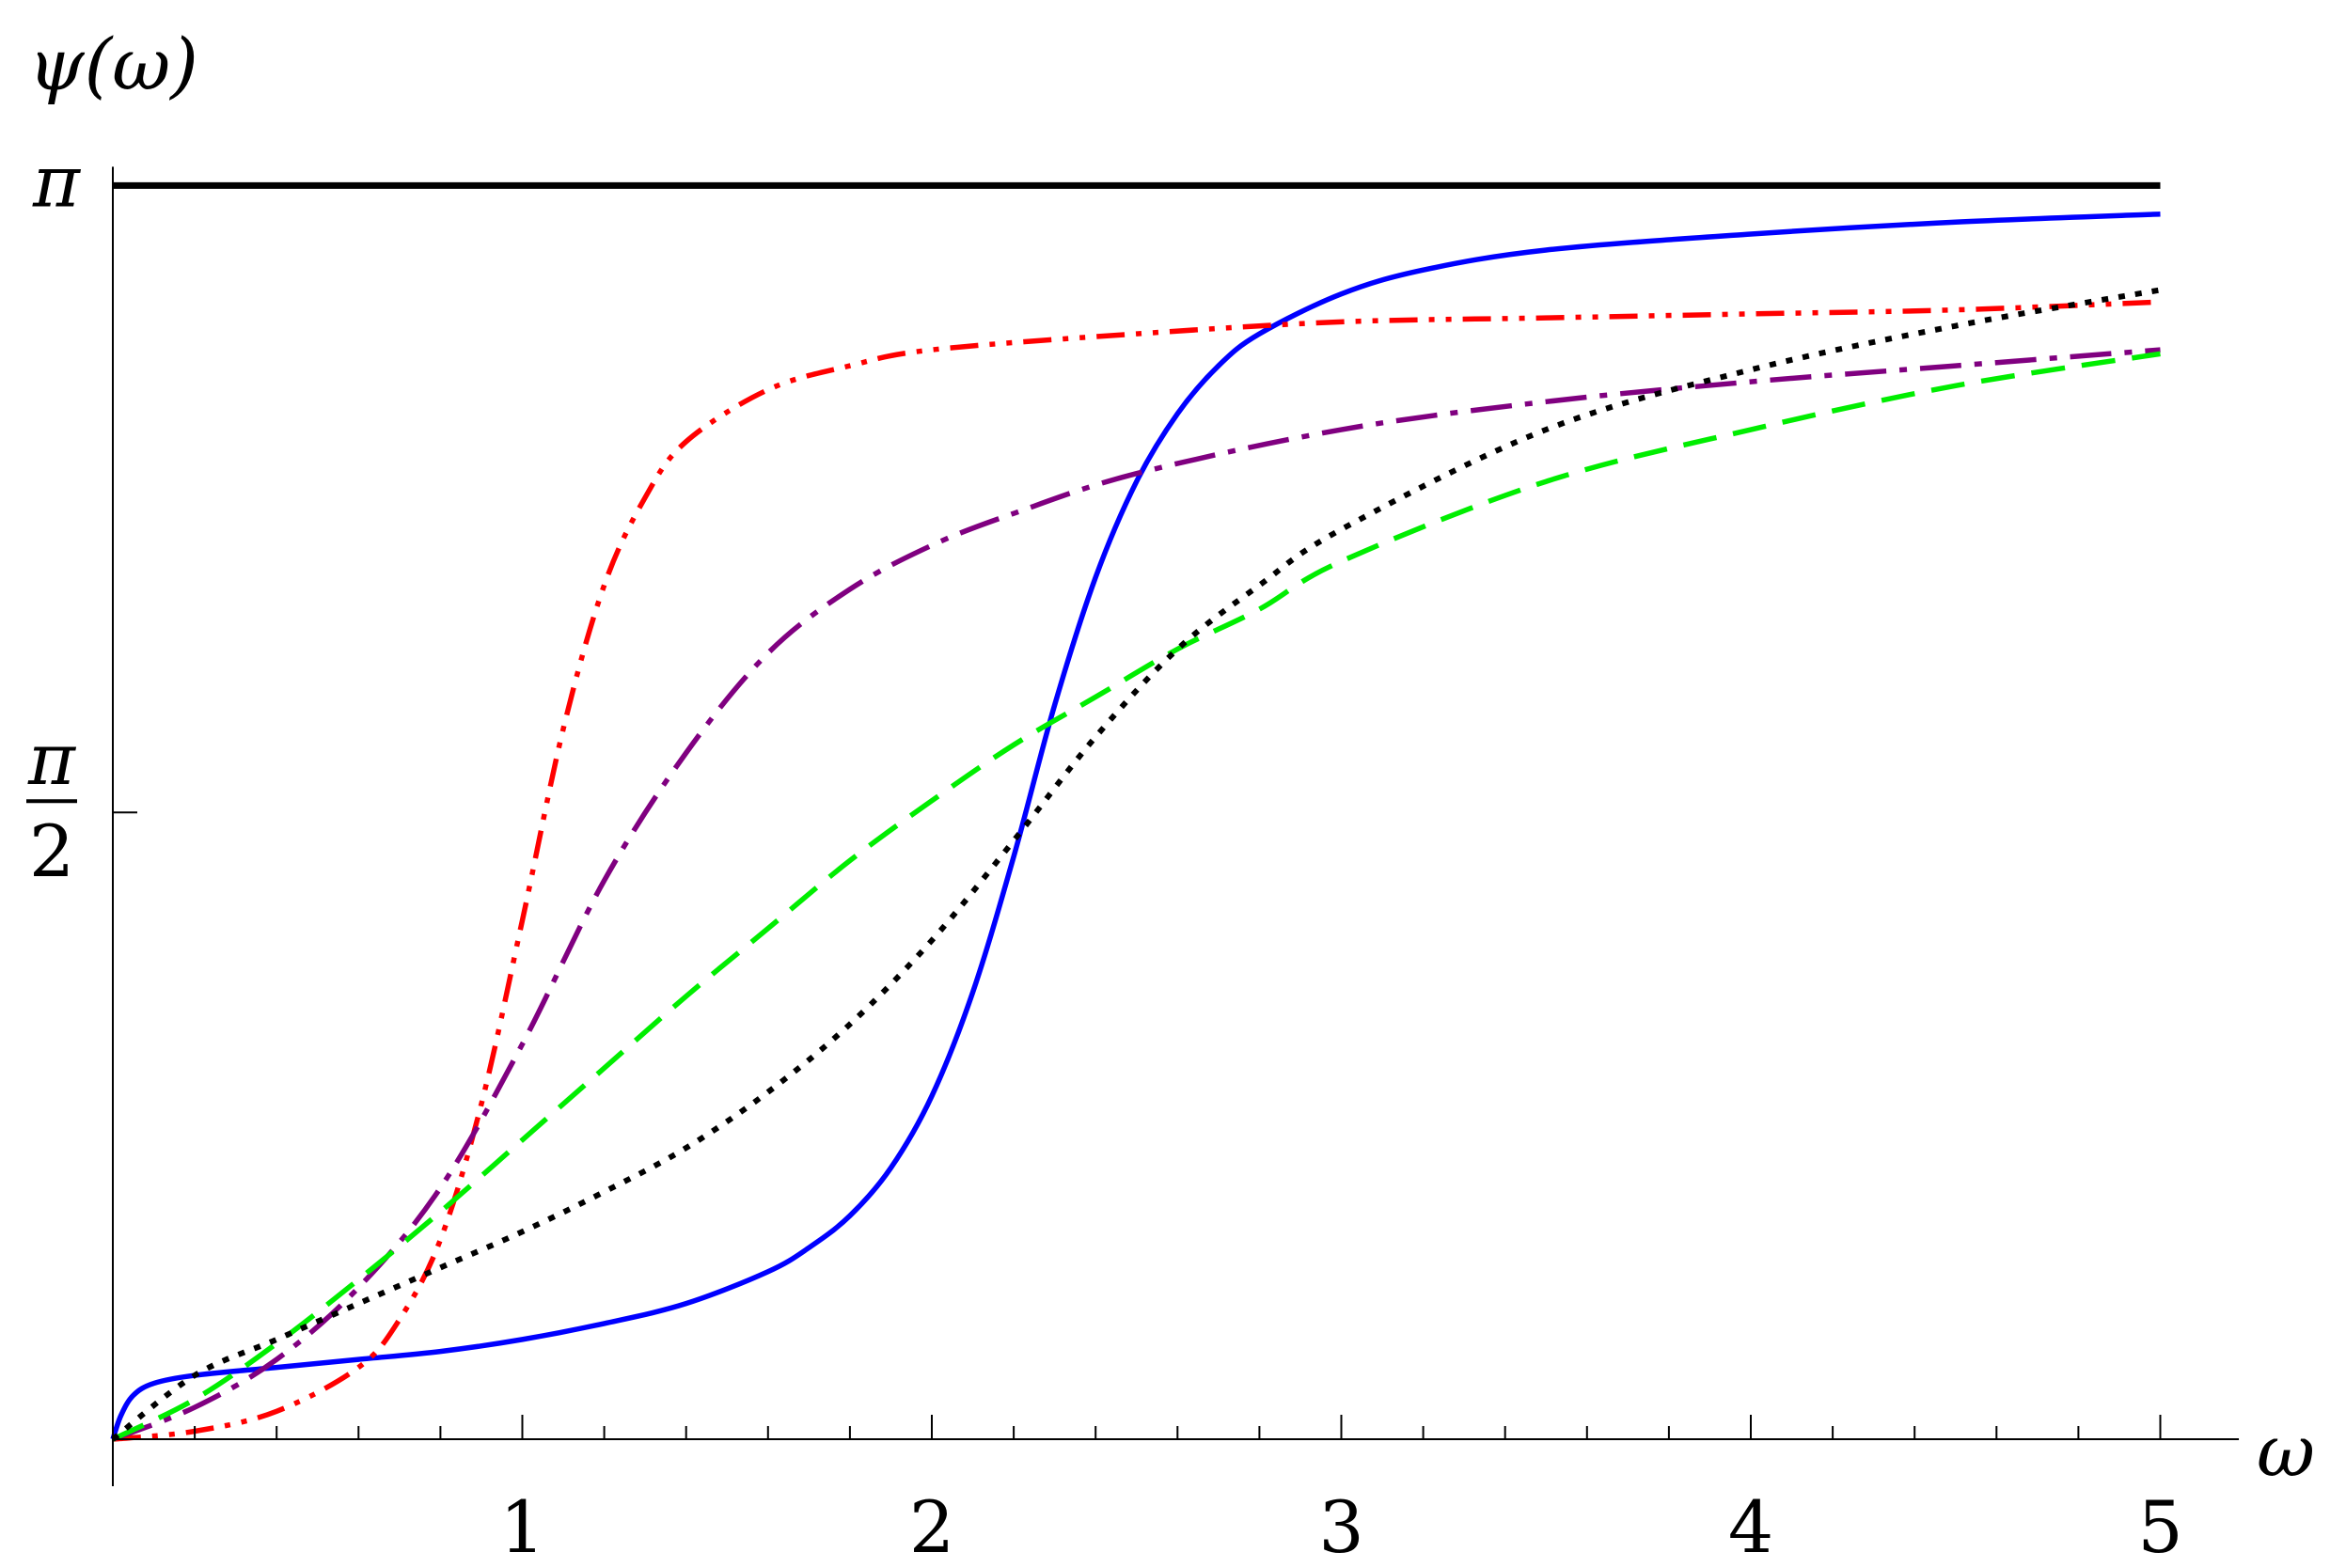  I want to click on y-axis-label: ψ(ω), so click(113, 64).